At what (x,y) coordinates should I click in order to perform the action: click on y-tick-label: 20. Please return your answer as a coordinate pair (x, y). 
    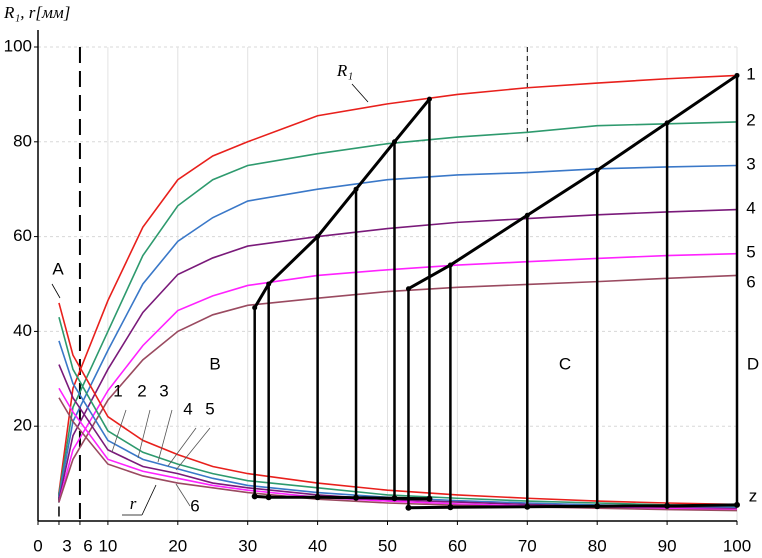
    Looking at the image, I should click on (22, 425).